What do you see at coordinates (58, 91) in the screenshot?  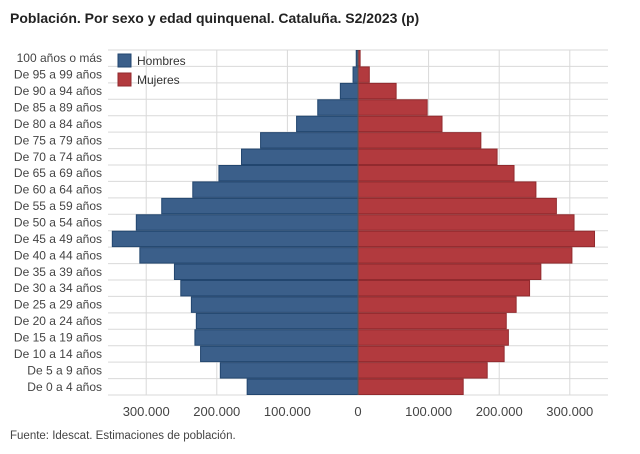 I see `category-label: De 90 a 94 años` at bounding box center [58, 91].